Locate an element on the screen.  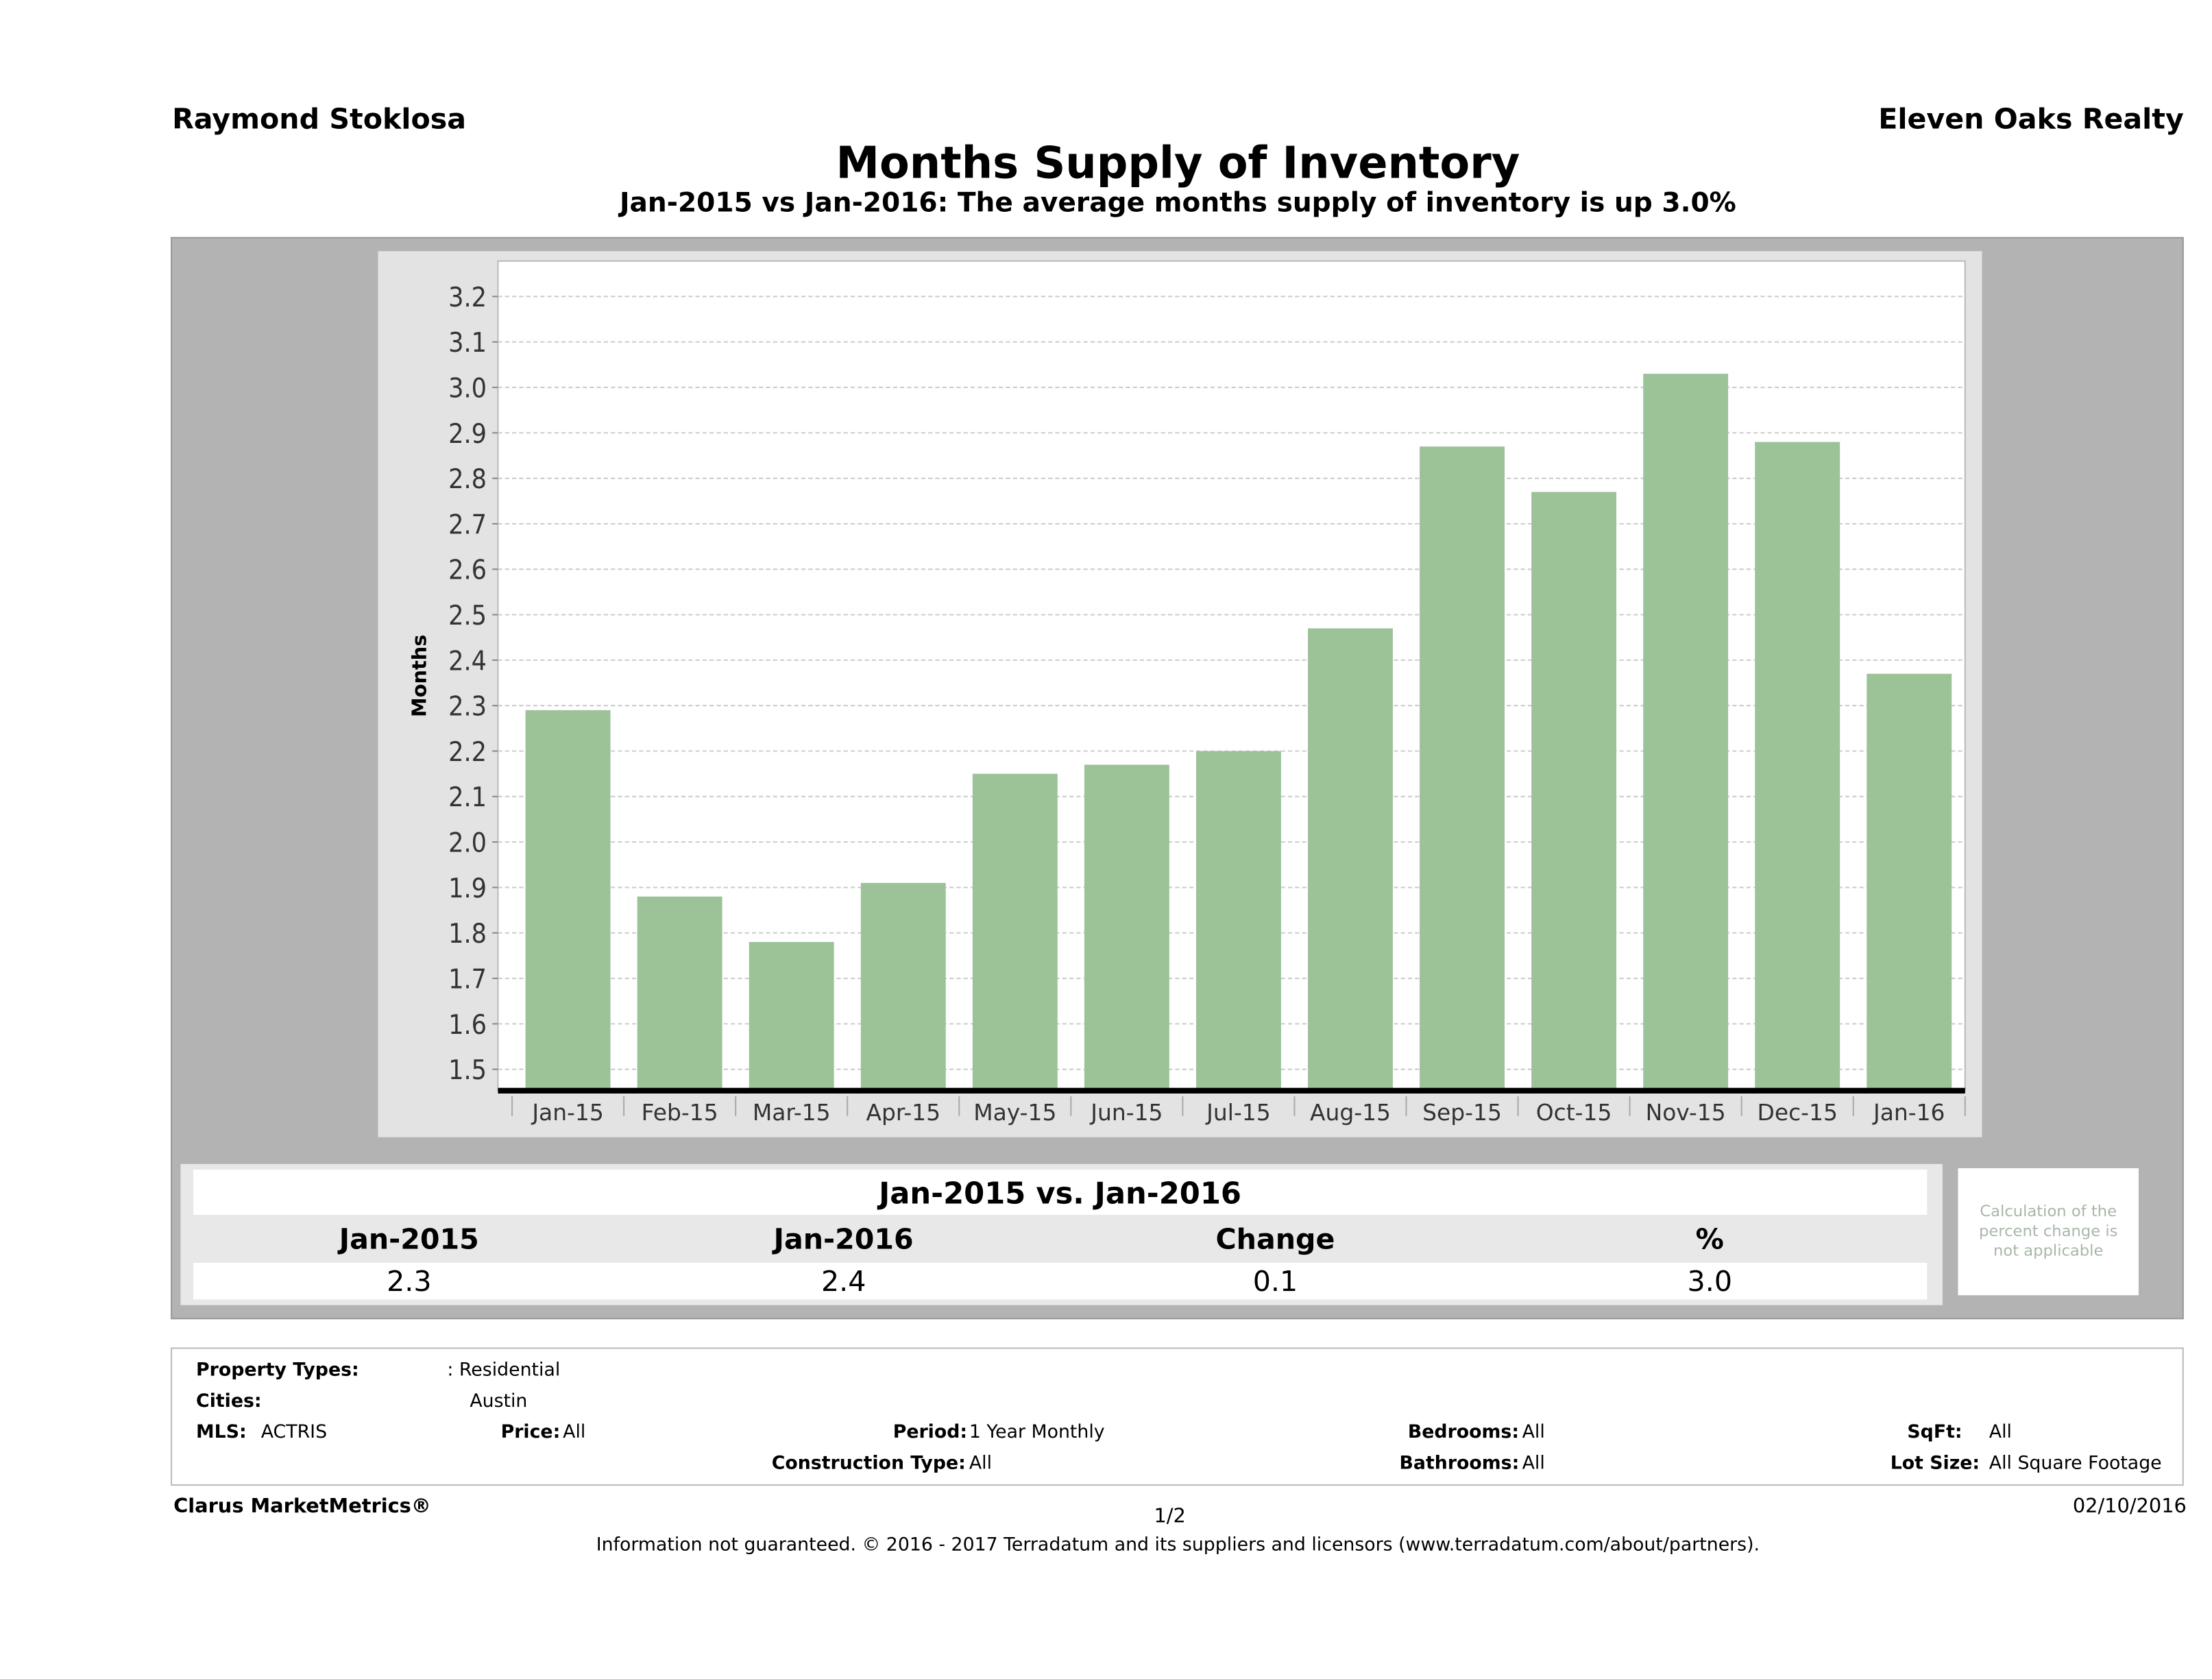
y-tick-label: 3.1 is located at coordinates (467, 343).